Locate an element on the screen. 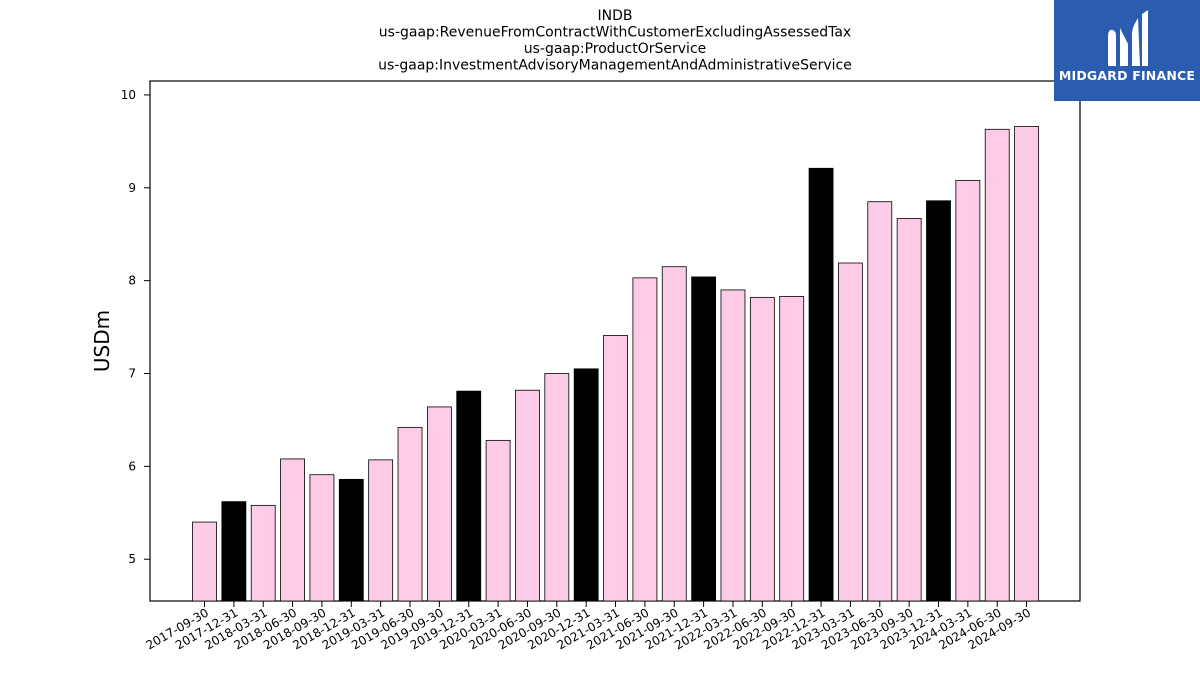 The image size is (1200, 675). y-tick-label: 8 is located at coordinates (132, 281).